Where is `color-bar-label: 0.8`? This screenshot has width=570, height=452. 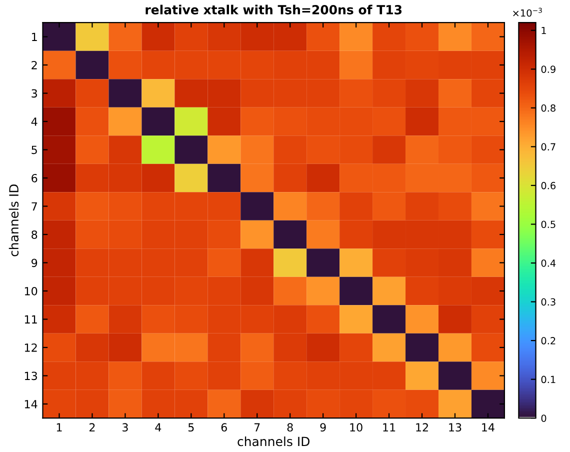
color-bar-label: 0.8 is located at coordinates (548, 108).